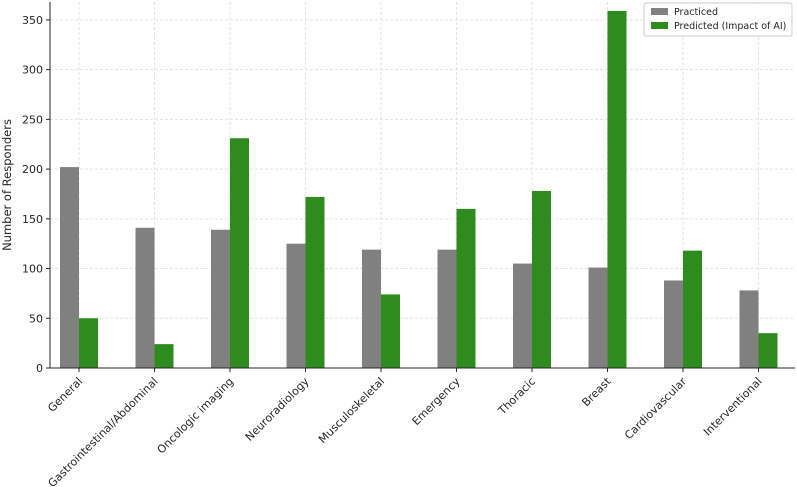  What do you see at coordinates (516, 396) in the screenshot?
I see `x-tick-label: Thoracic` at bounding box center [516, 396].